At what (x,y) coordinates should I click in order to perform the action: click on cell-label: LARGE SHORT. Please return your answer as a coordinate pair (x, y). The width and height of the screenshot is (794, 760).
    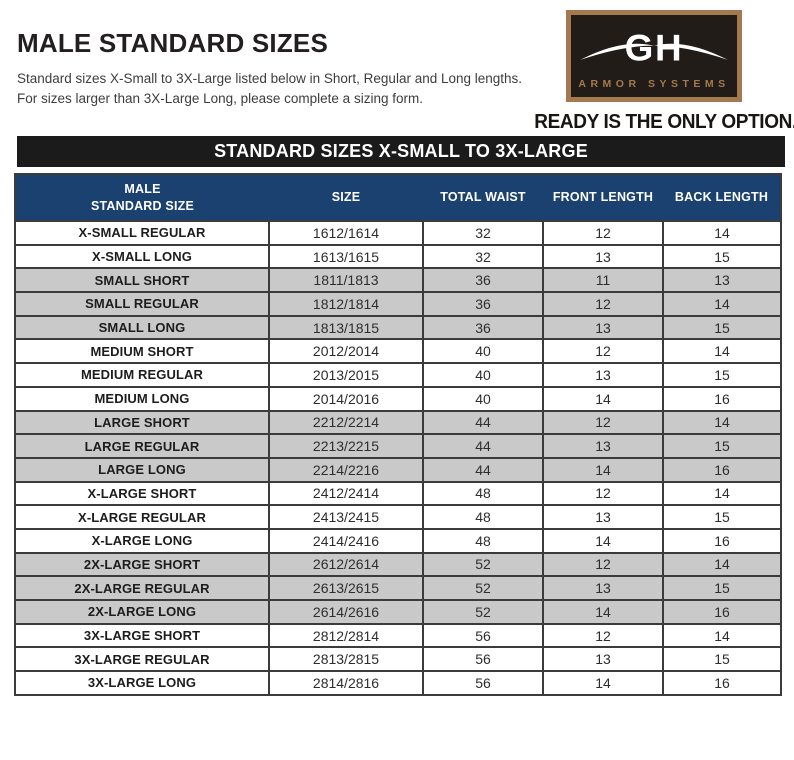
    Looking at the image, I should click on (142, 422).